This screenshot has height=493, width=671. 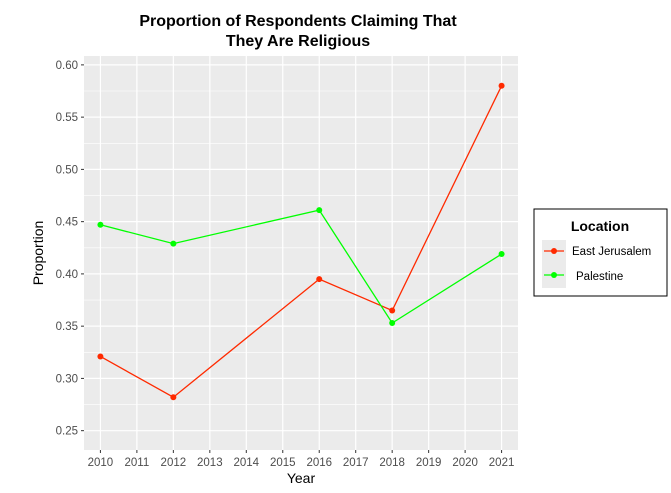 I want to click on legend-key-background, so click(x=554, y=264).